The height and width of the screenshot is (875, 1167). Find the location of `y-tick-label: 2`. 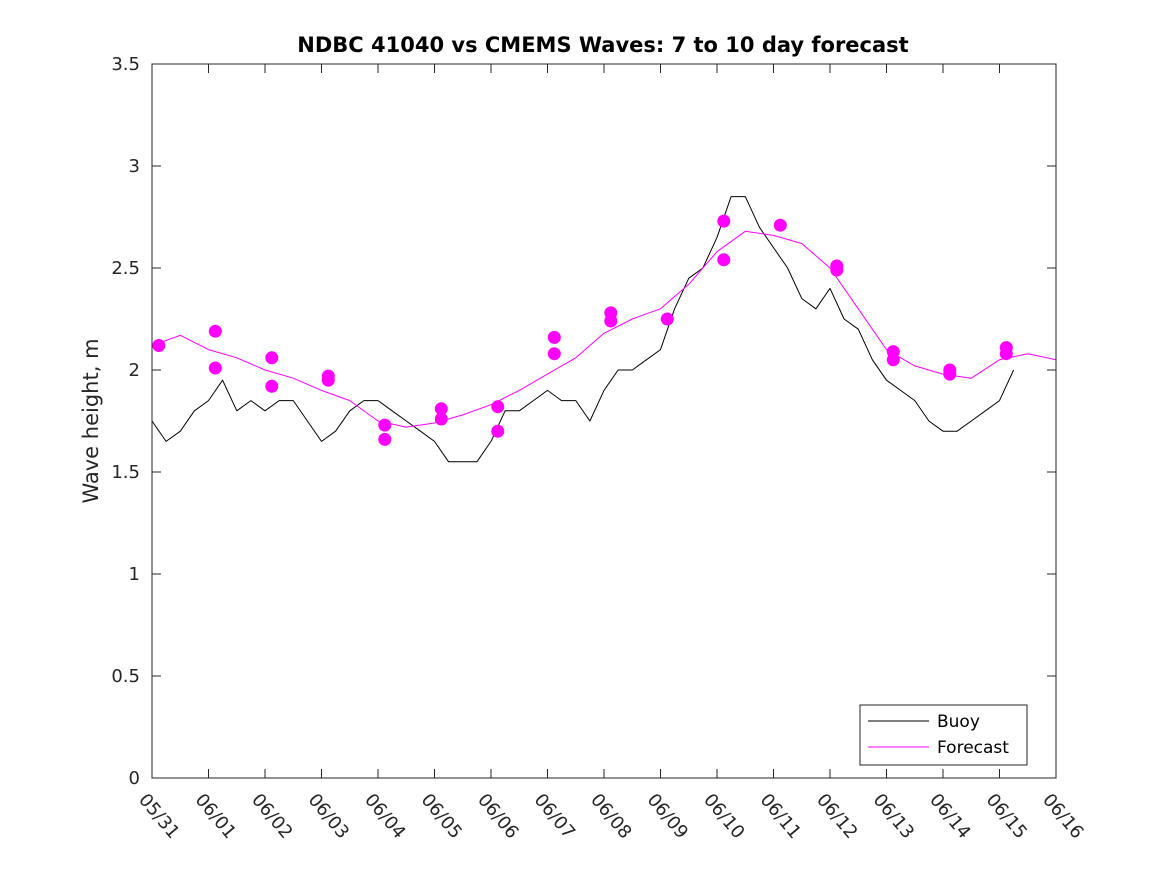

y-tick-label: 2 is located at coordinates (134, 370).